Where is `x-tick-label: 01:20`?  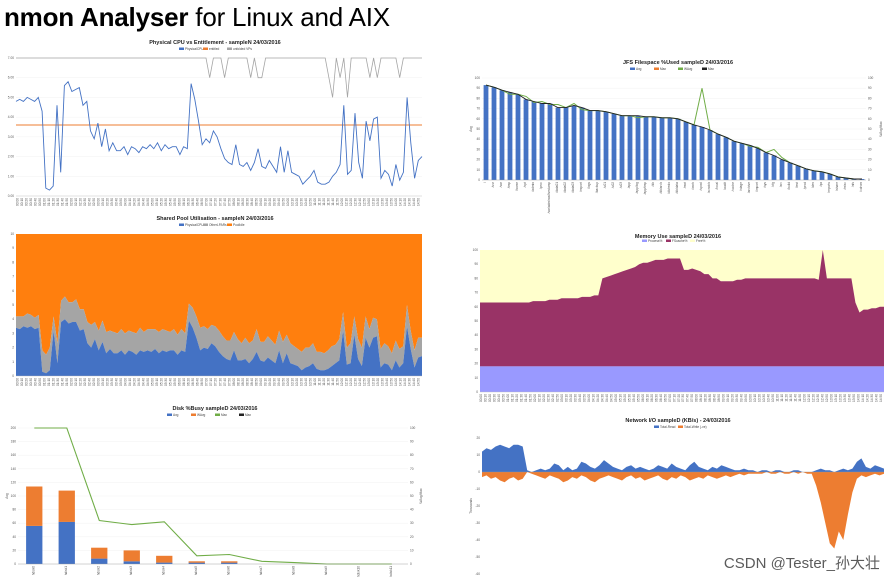
x-tick-label: 01:20 is located at coordinates (53, 202).